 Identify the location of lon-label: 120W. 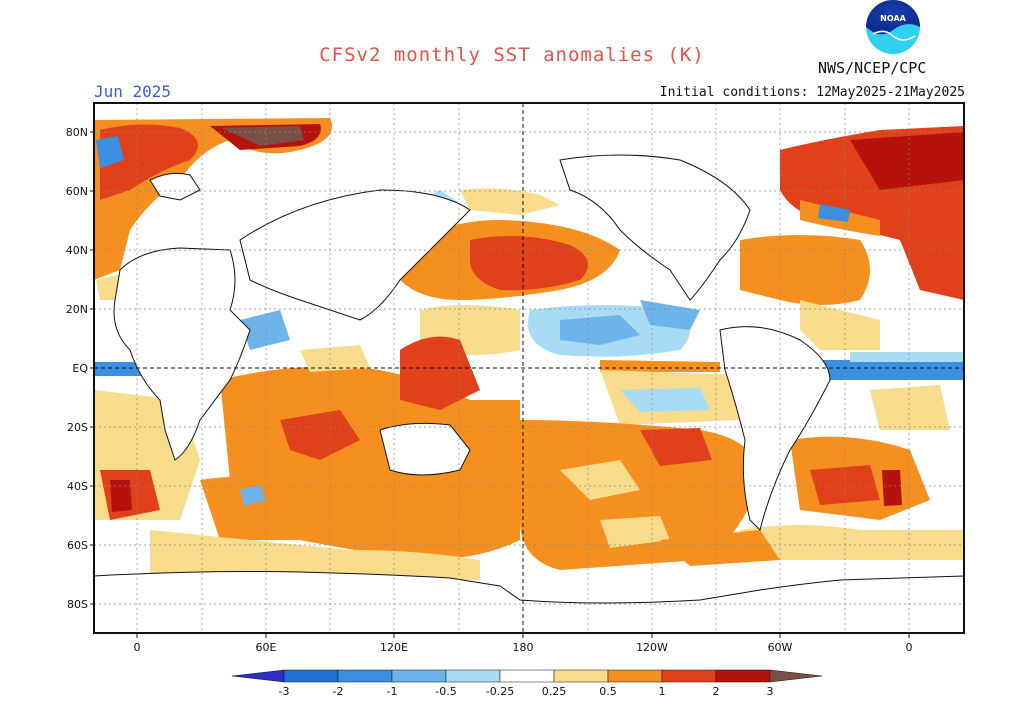
(652, 647).